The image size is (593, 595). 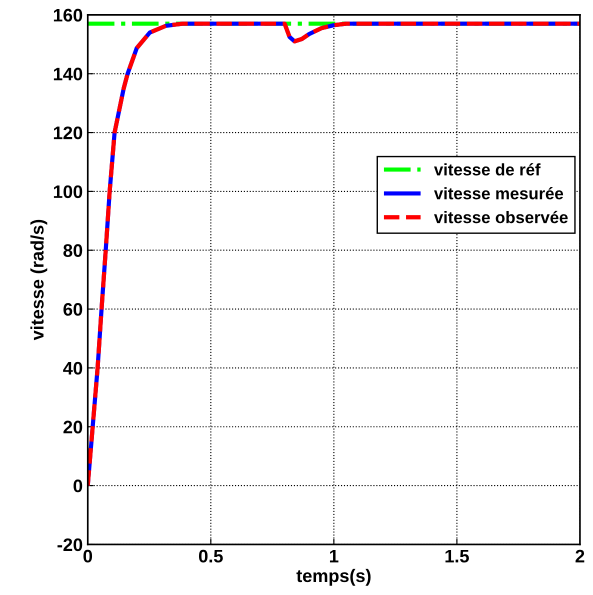 What do you see at coordinates (68, 133) in the screenshot?
I see `y-tick-label: 120` at bounding box center [68, 133].